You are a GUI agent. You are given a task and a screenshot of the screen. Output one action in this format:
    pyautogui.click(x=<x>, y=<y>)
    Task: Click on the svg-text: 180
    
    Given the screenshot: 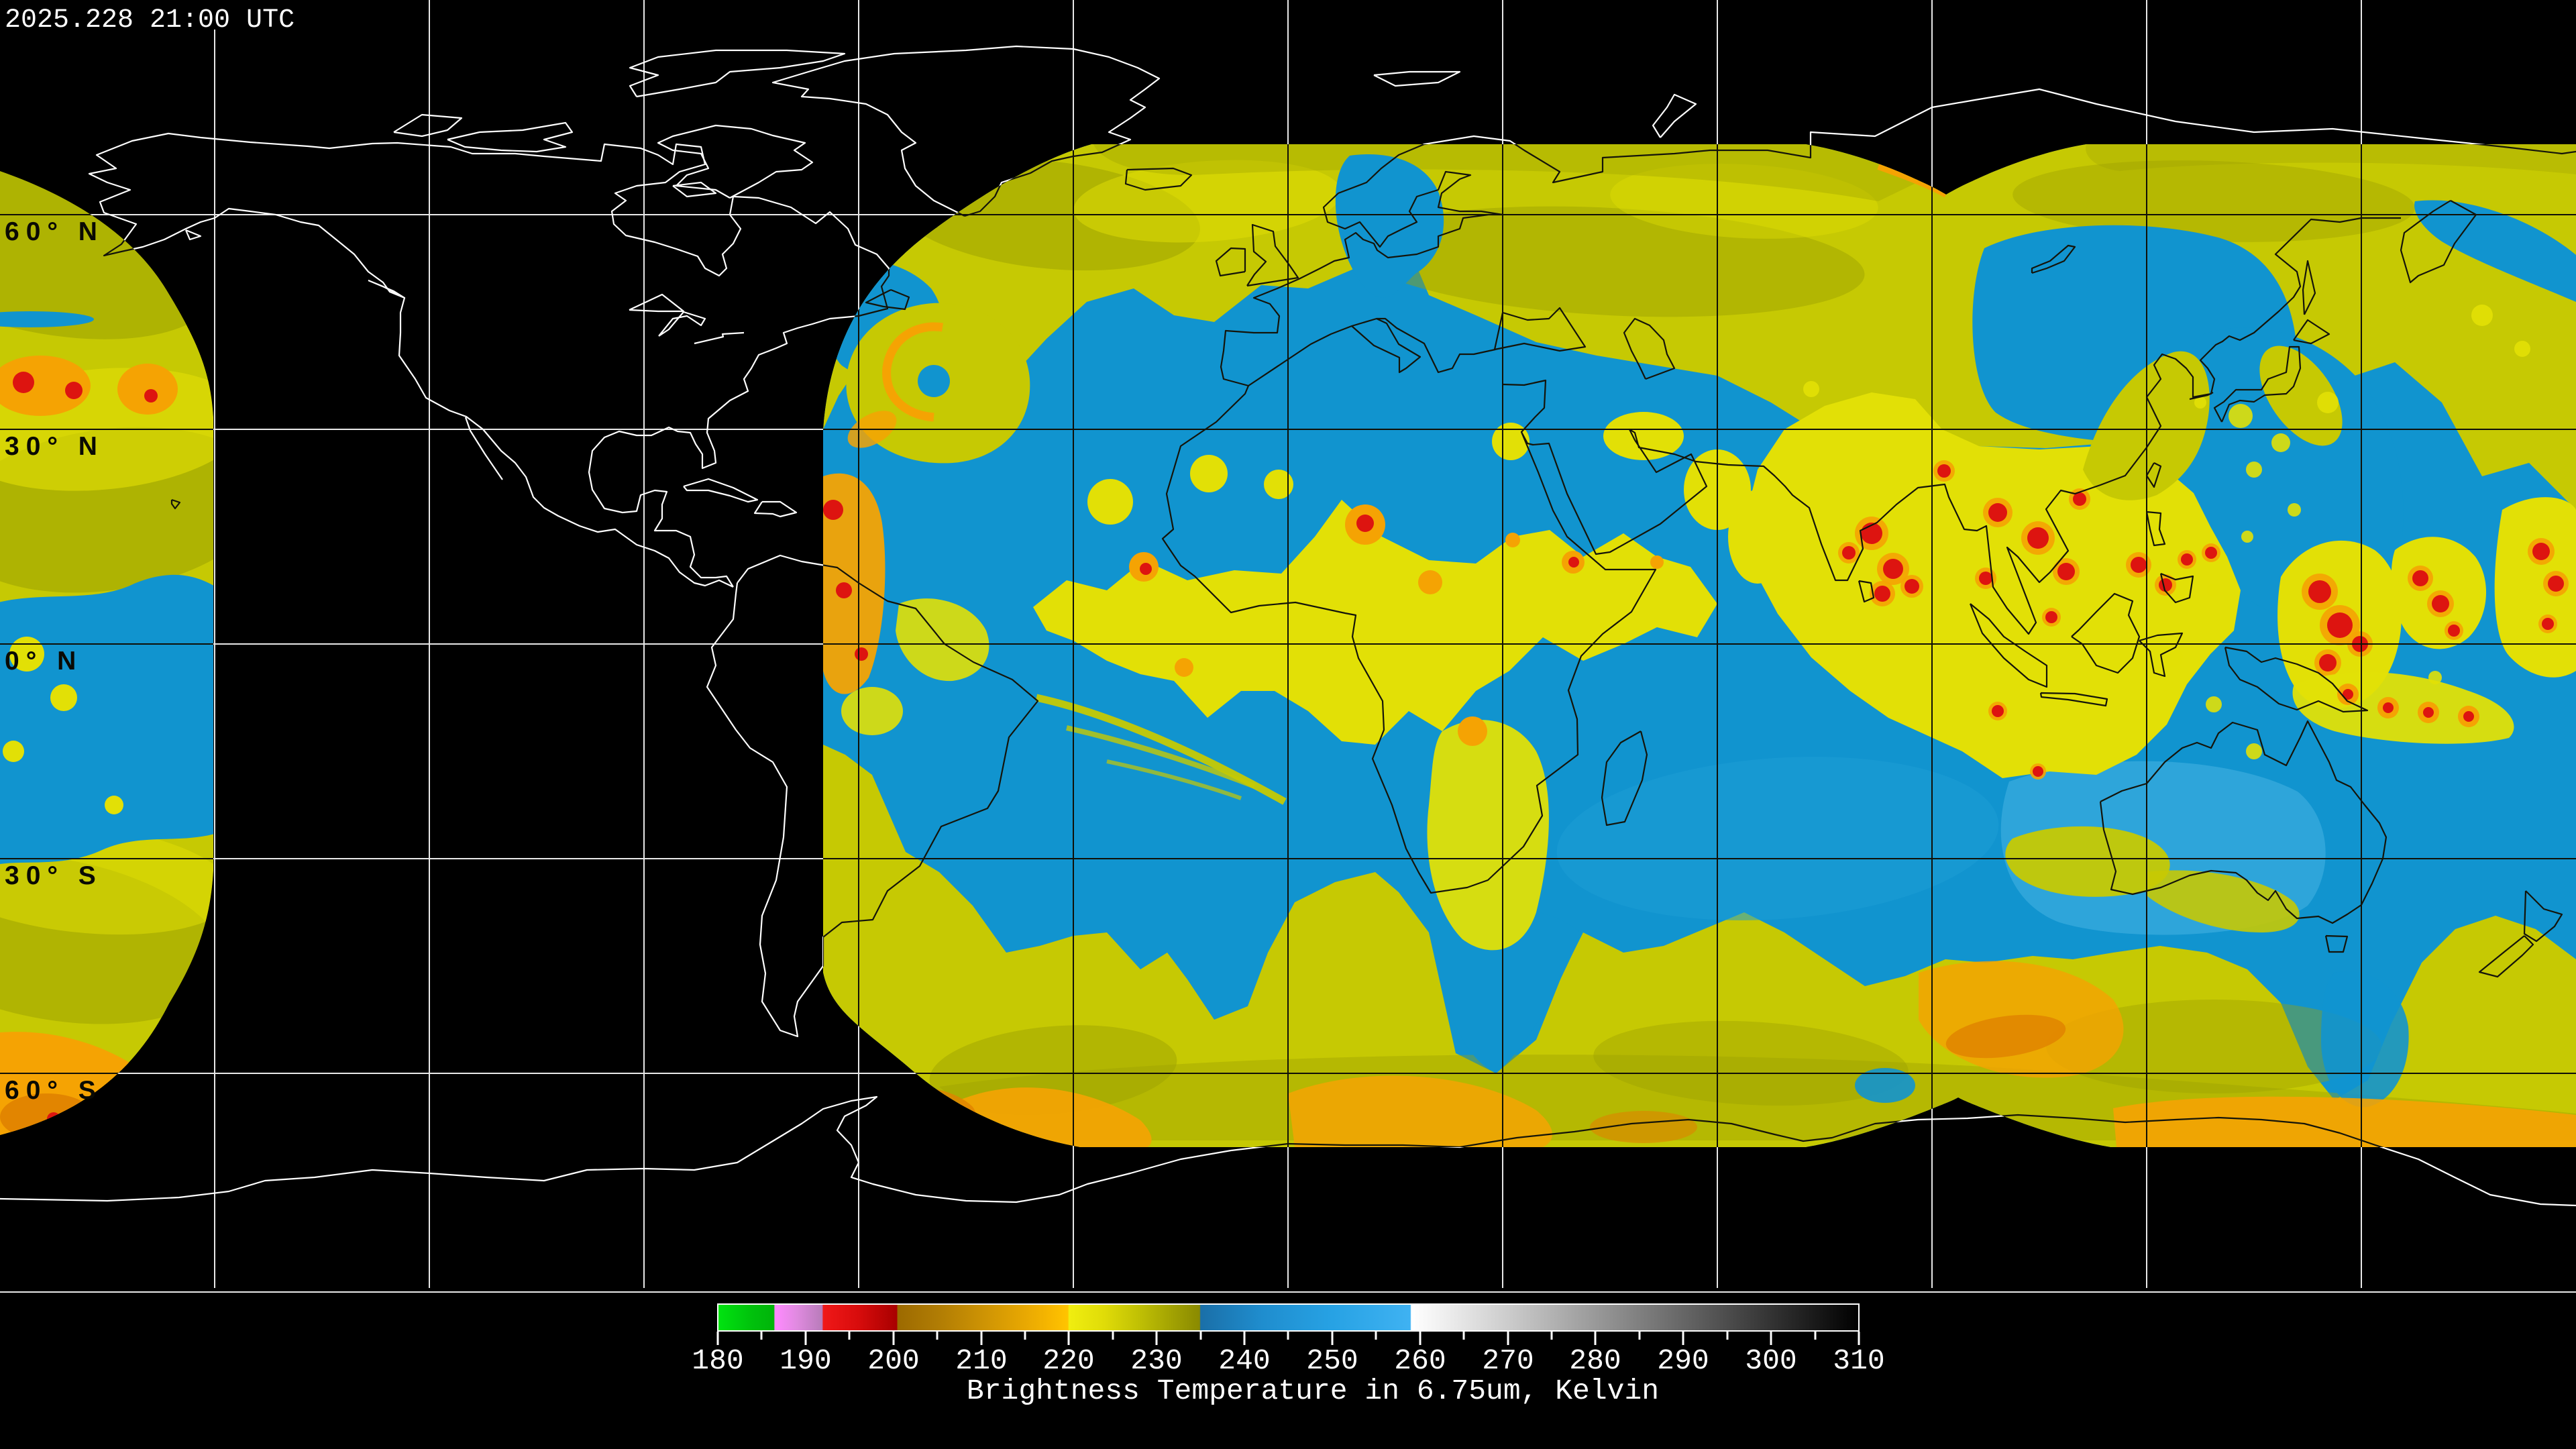 What is the action you would take?
    pyautogui.click(x=717, y=1360)
    